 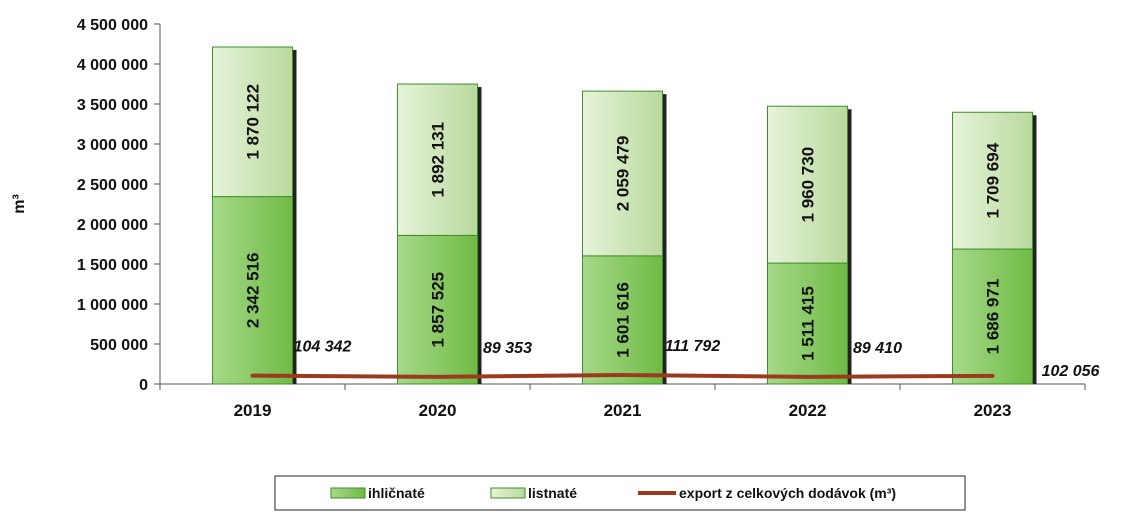 I want to click on bar-ihlicnate-2019, so click(x=252, y=290).